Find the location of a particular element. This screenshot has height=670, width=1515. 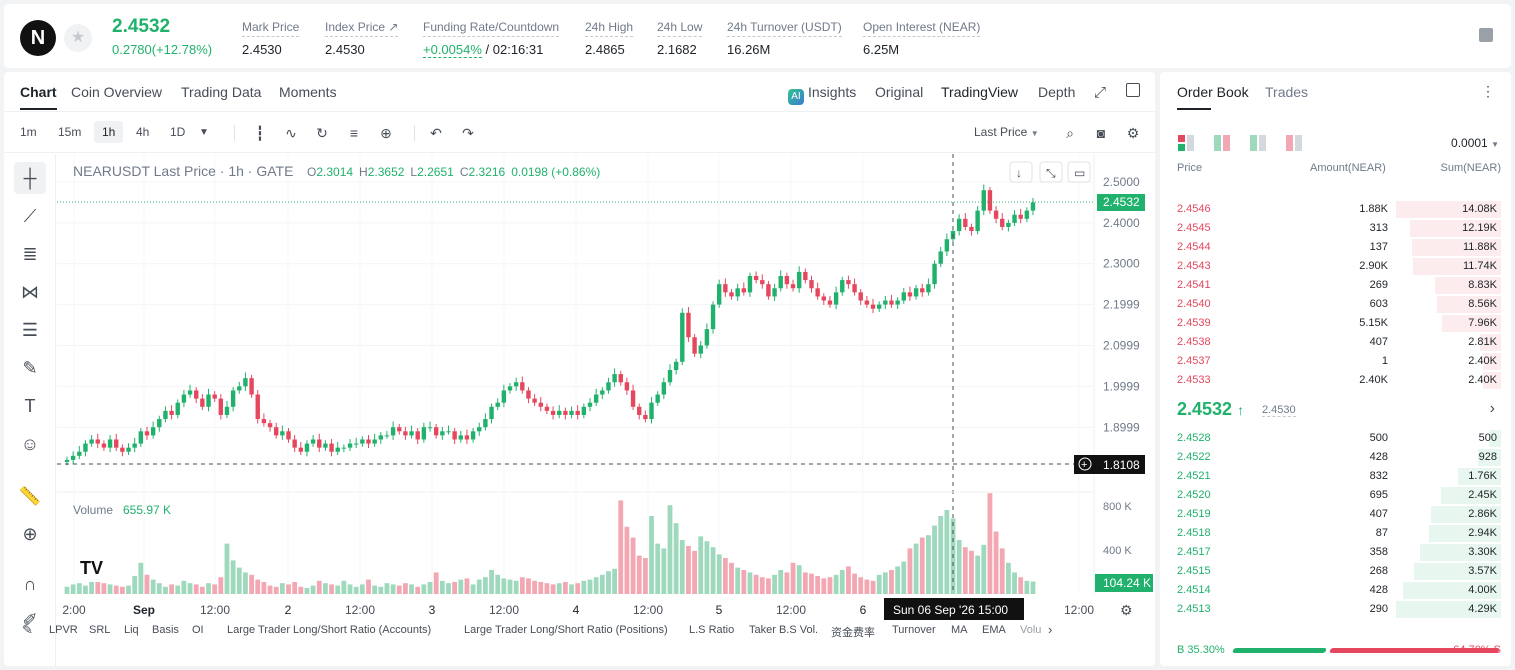

timeframe-1h: 1h is located at coordinates (109, 132).